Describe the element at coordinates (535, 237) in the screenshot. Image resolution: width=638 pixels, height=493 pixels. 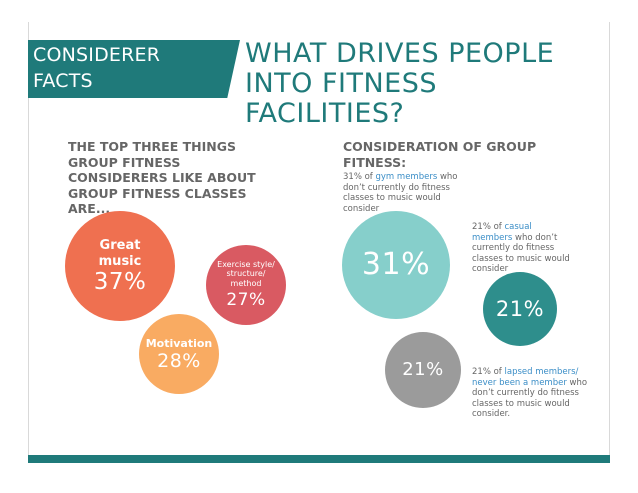
I see `note-text: who don’t` at that location.